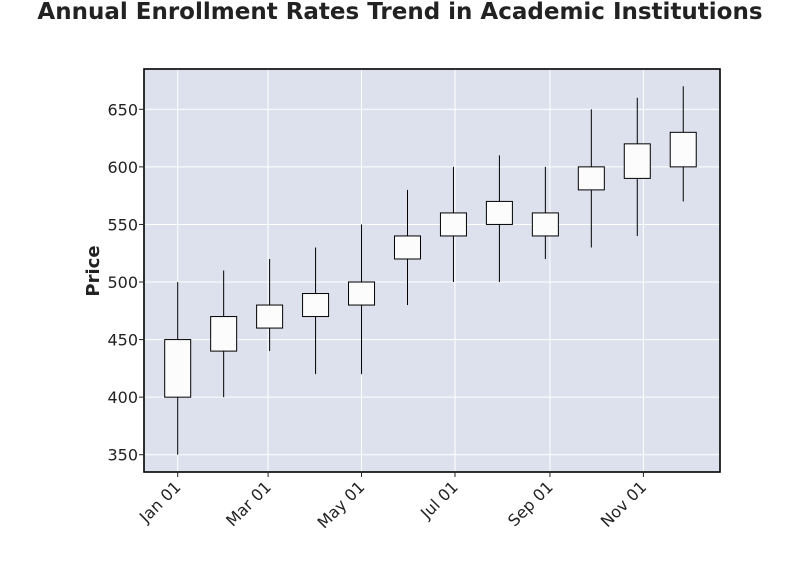 This screenshot has height=575, width=800. What do you see at coordinates (341, 504) in the screenshot?
I see `x-tick-label: May 01` at bounding box center [341, 504].